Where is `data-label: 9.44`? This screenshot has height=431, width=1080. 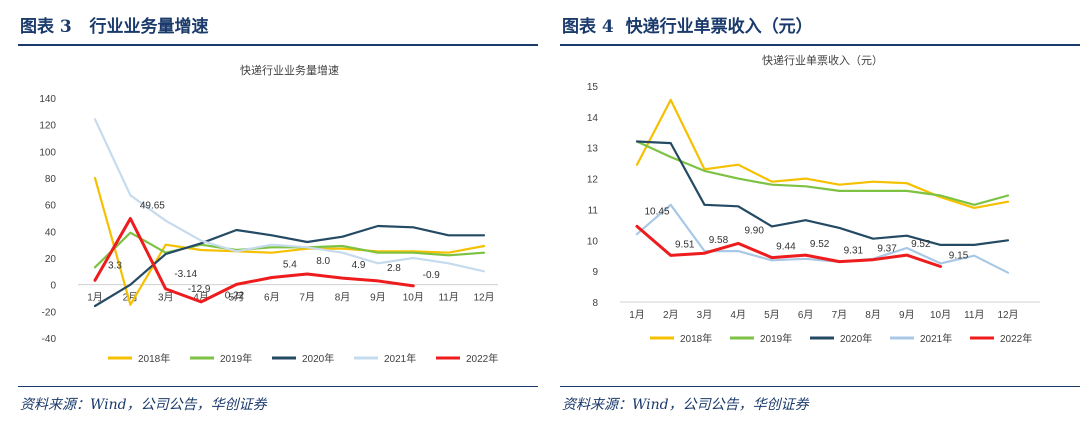 data-label: 9.44 is located at coordinates (786, 247).